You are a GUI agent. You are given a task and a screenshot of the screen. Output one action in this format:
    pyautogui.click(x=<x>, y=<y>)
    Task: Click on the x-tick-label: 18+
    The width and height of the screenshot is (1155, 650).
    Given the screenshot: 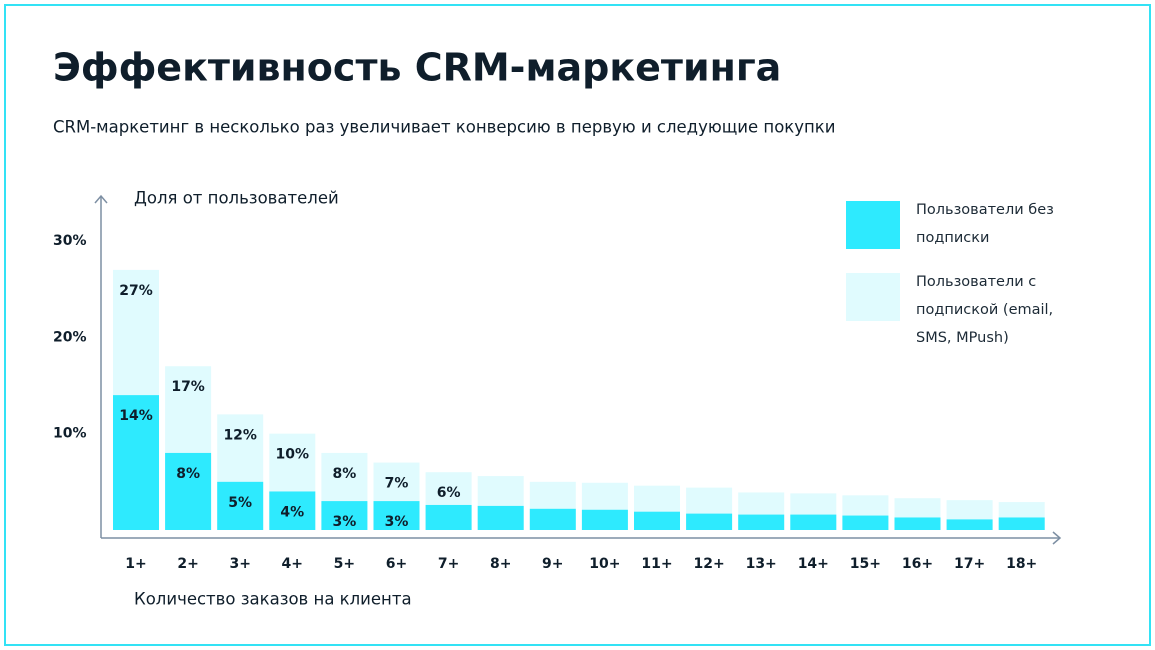 What is the action you would take?
    pyautogui.click(x=1021, y=564)
    